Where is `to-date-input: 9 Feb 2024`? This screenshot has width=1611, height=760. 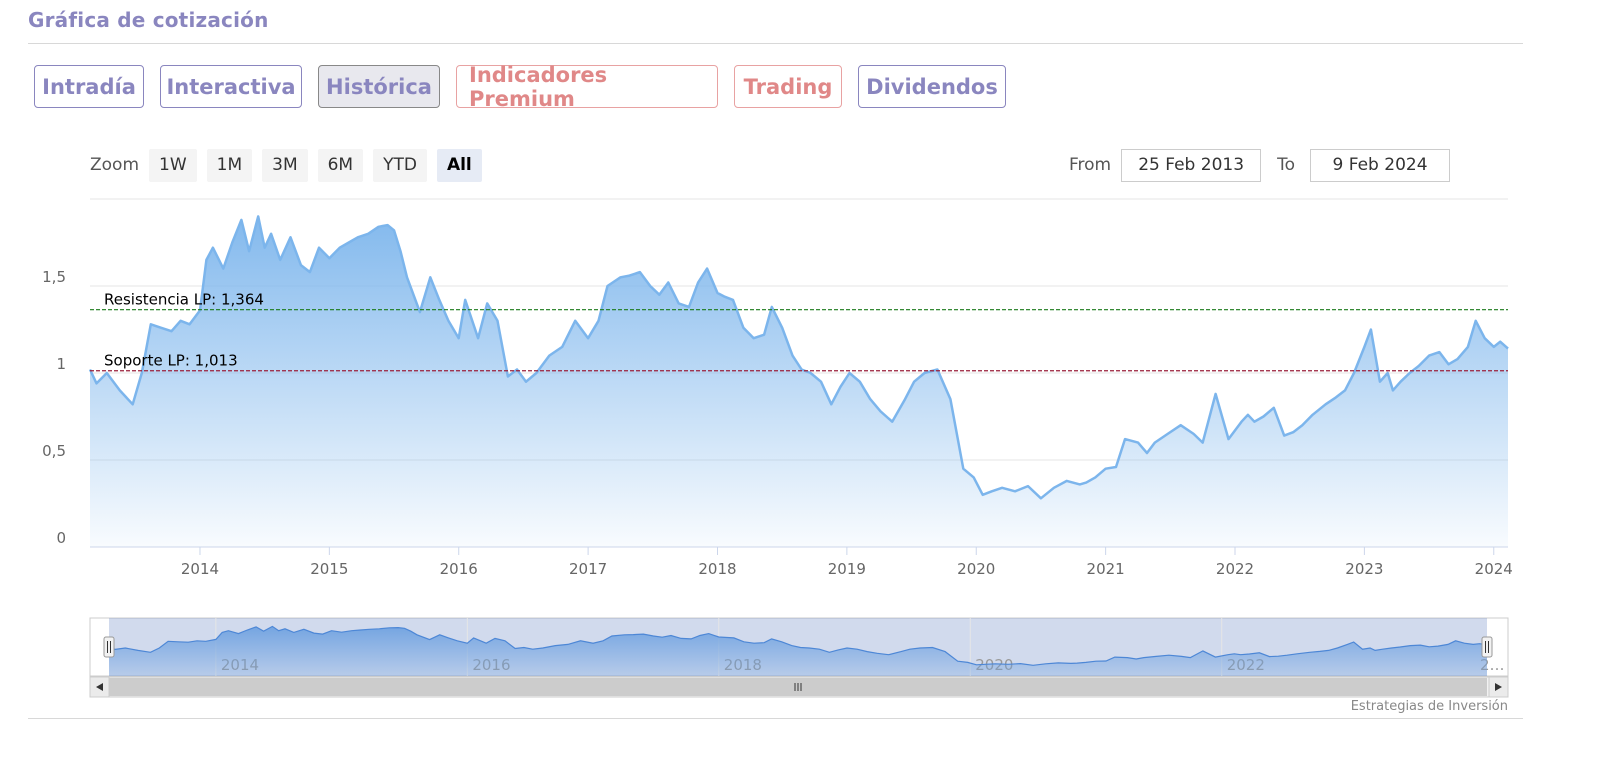
to-date-input: 9 Feb 2024 is located at coordinates (1380, 165).